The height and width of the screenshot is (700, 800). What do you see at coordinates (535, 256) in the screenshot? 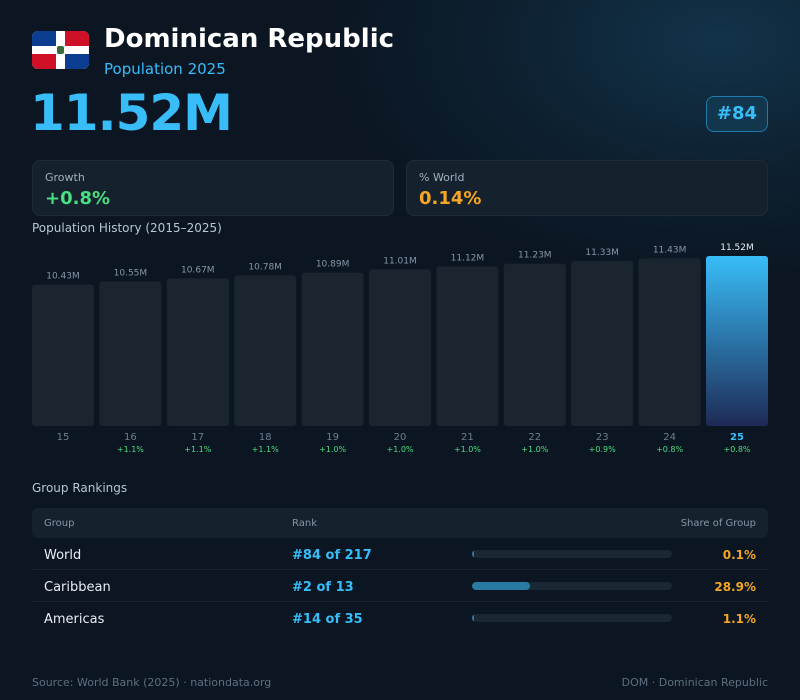
I see `bar-value-label: 11.23M` at bounding box center [535, 256].